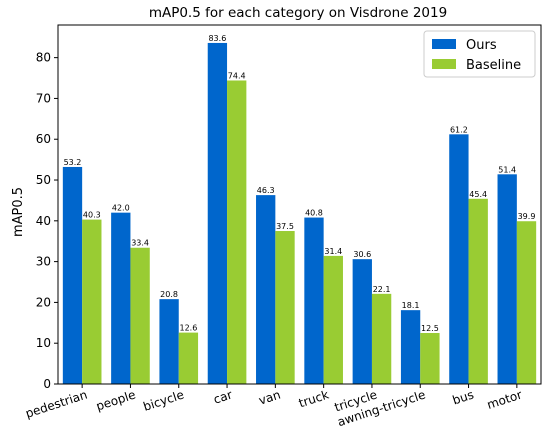 The height and width of the screenshot is (442, 550). What do you see at coordinates (237, 232) in the screenshot?
I see `bar-baseline-car` at bounding box center [237, 232].